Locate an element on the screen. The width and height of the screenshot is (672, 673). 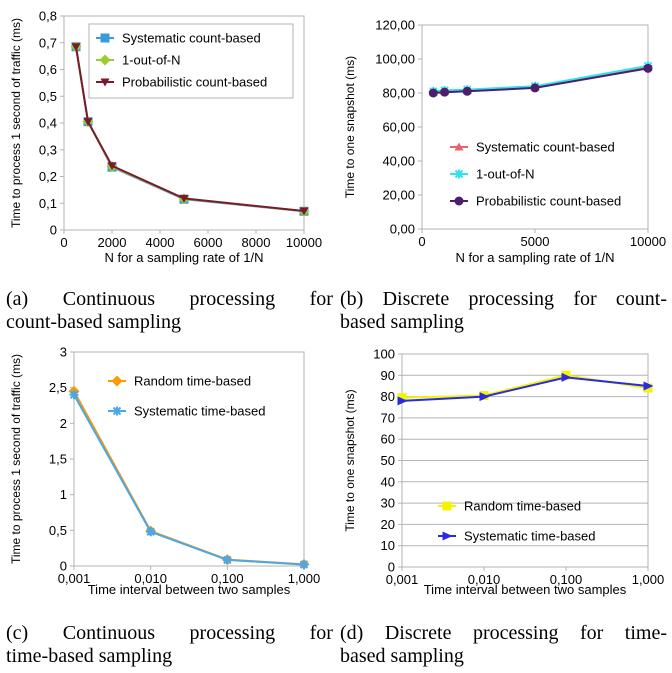
caption-d-word: time- is located at coordinates (645, 633).